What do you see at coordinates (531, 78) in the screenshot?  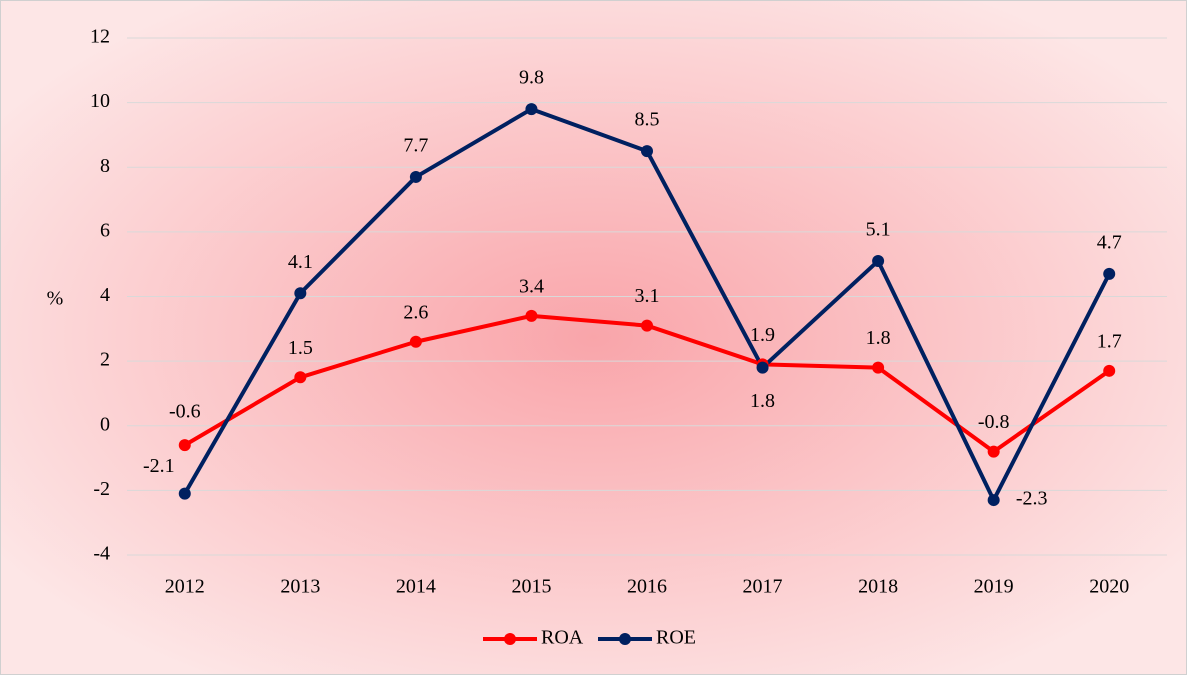 I see `data-label: 9.8` at bounding box center [531, 78].